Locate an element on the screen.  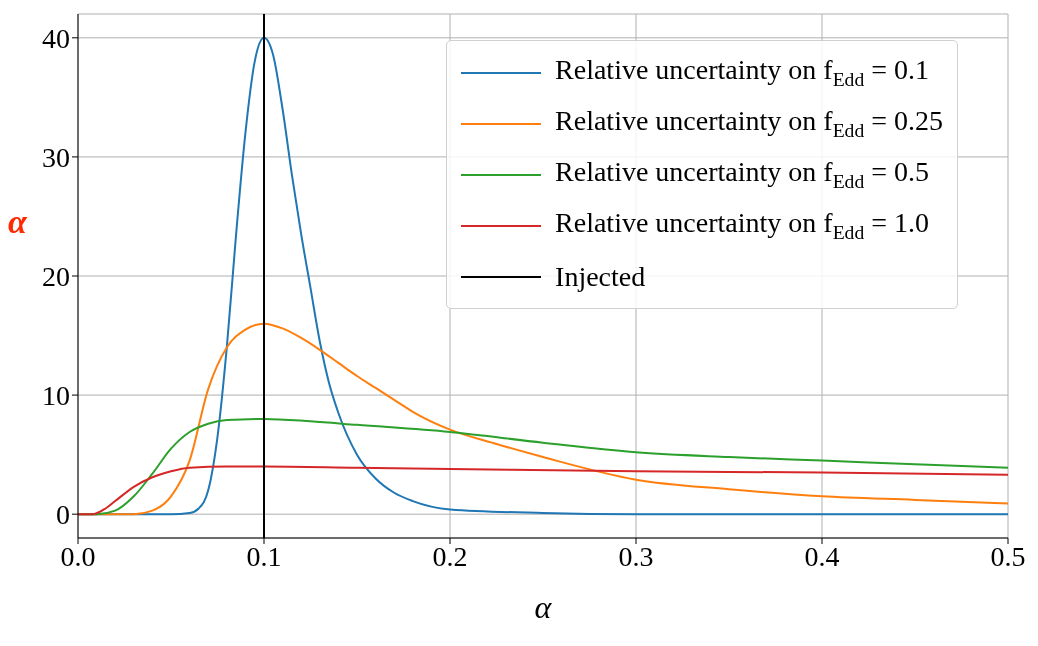
line-series is located at coordinates (543, 490).